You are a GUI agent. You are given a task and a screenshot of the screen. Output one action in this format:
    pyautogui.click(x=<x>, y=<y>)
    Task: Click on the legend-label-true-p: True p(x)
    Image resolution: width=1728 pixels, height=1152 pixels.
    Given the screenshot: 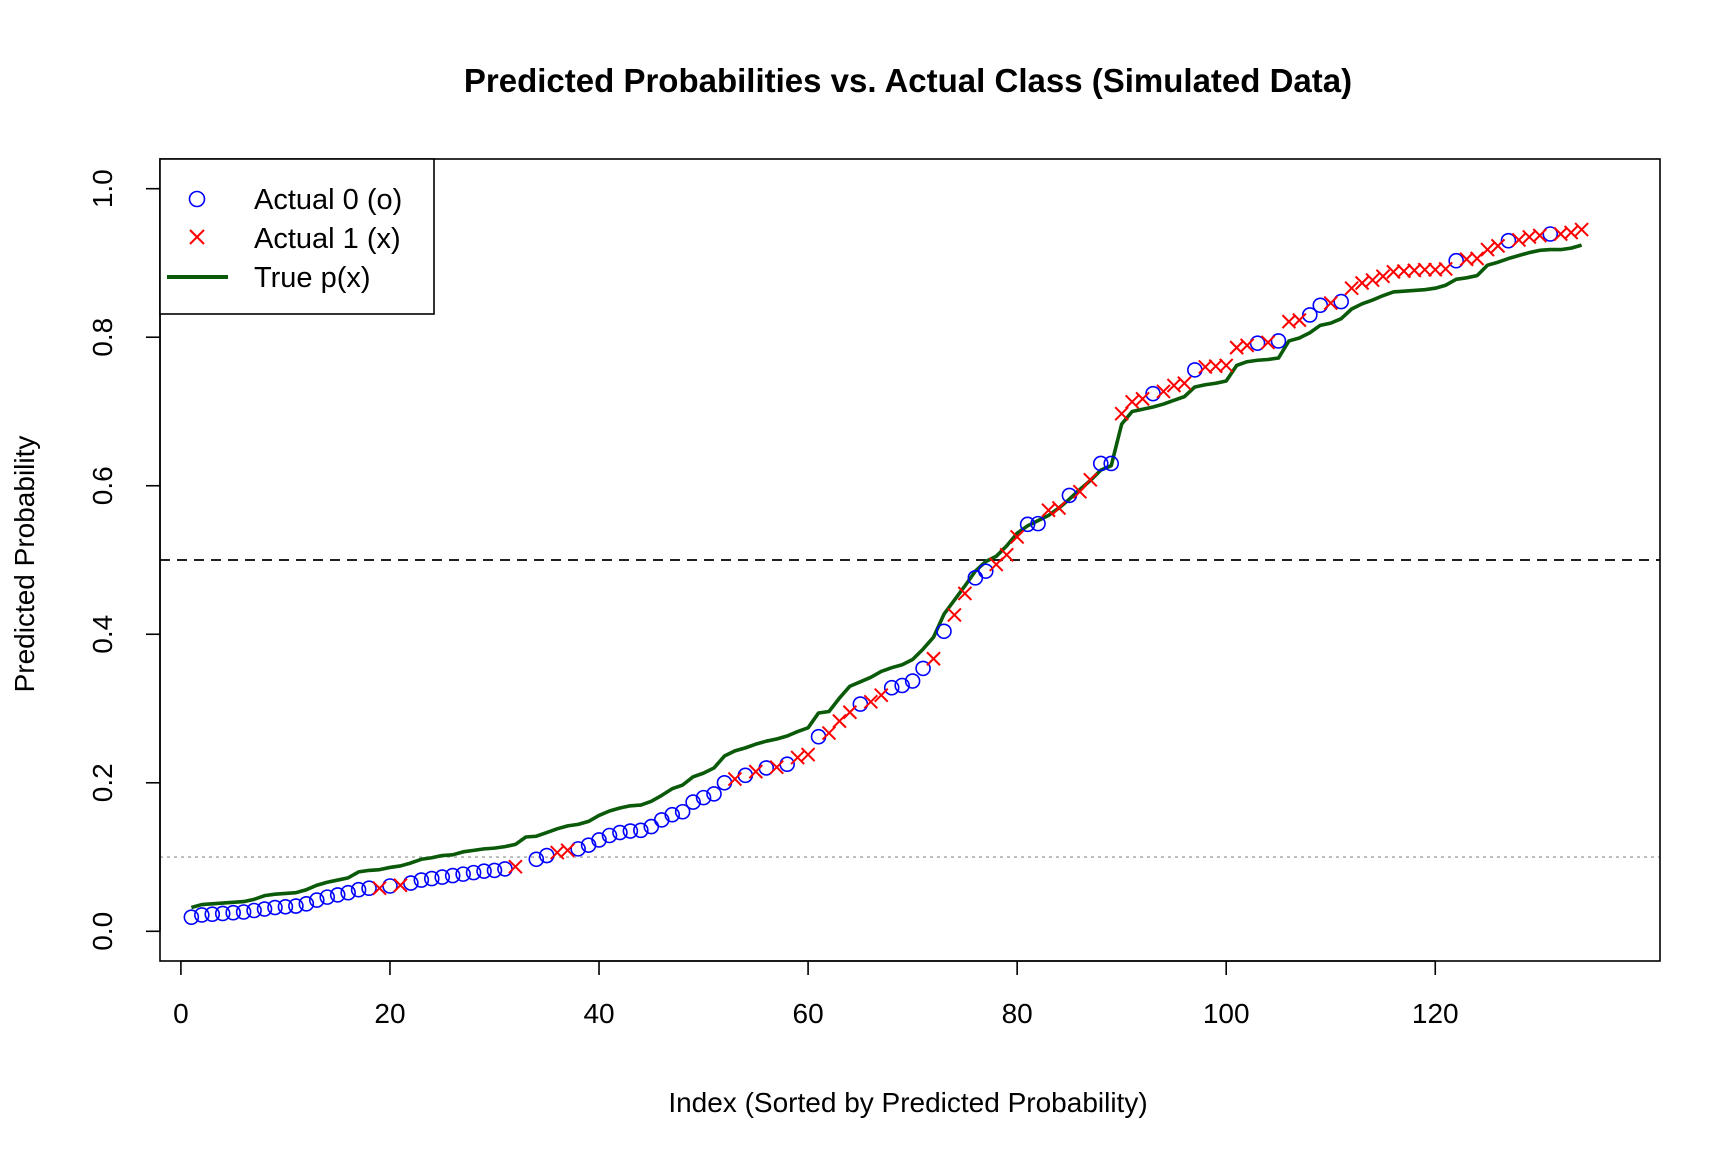 What is the action you would take?
    pyautogui.click(x=312, y=278)
    